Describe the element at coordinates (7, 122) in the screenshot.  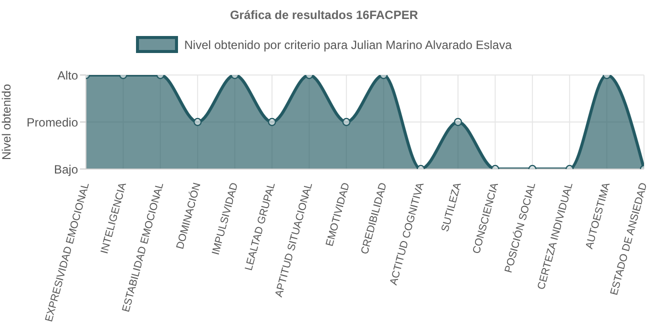
I see `y-axis-title: Nivel obtenido` at that location.